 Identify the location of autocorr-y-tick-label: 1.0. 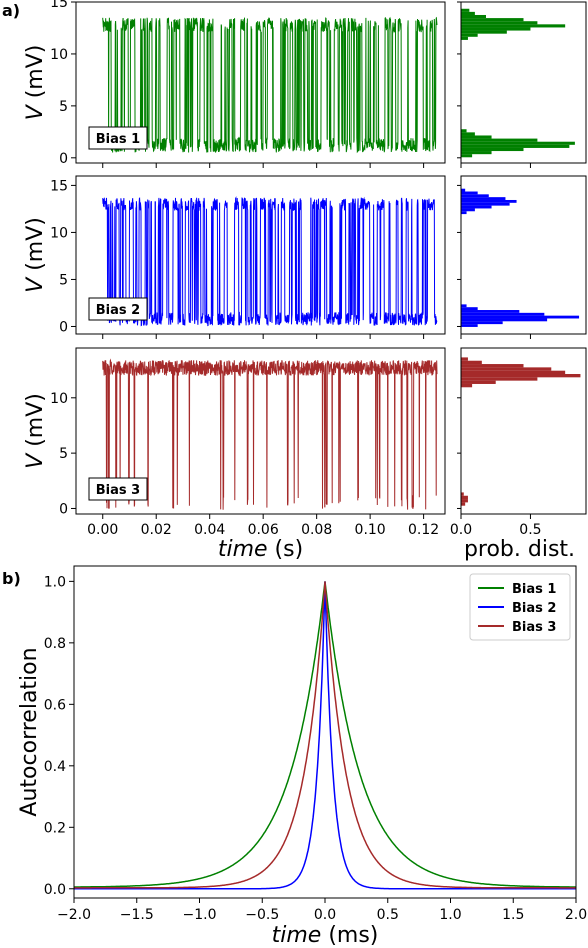
(55, 582).